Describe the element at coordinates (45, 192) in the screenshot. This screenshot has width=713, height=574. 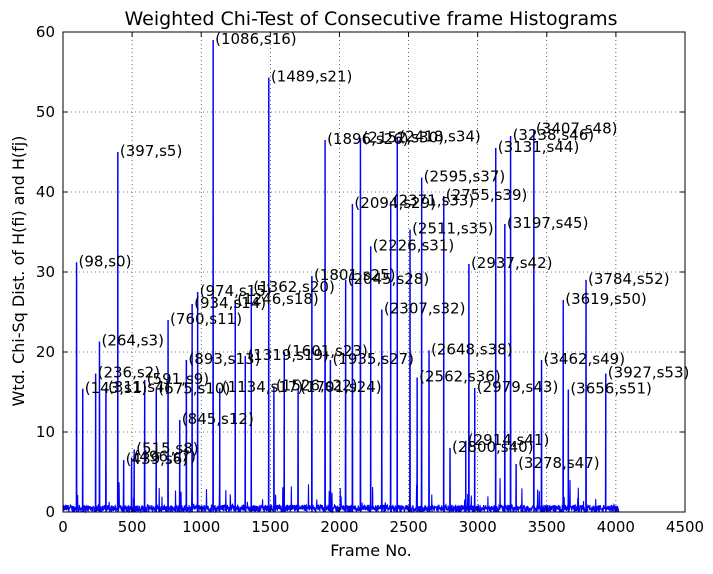
I see `y-tick-label: 40` at that location.